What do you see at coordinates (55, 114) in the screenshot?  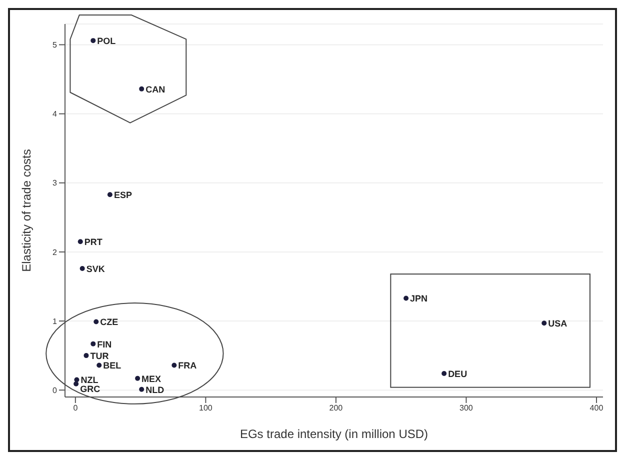 I see `y-tick-label: 4` at bounding box center [55, 114].